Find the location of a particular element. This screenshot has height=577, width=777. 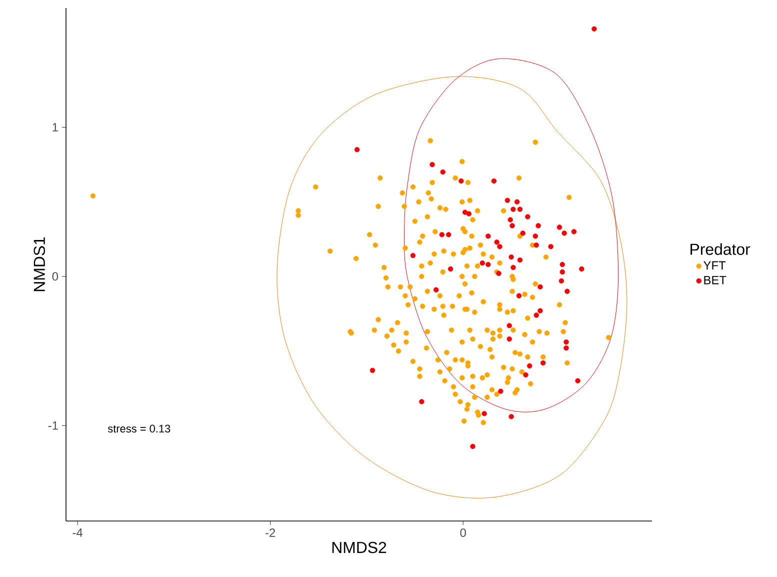

x-tick-label: -2 is located at coordinates (271, 532).